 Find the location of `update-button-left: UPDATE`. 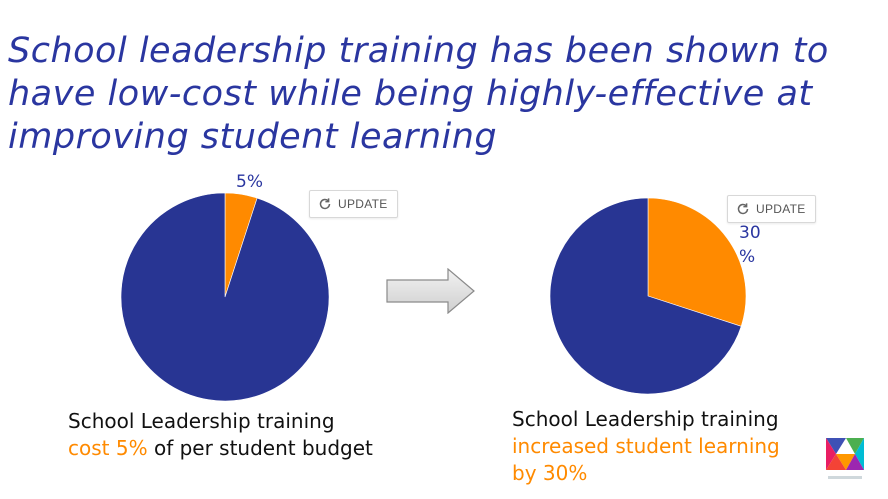

update-button-left: UPDATE is located at coordinates (353, 204).